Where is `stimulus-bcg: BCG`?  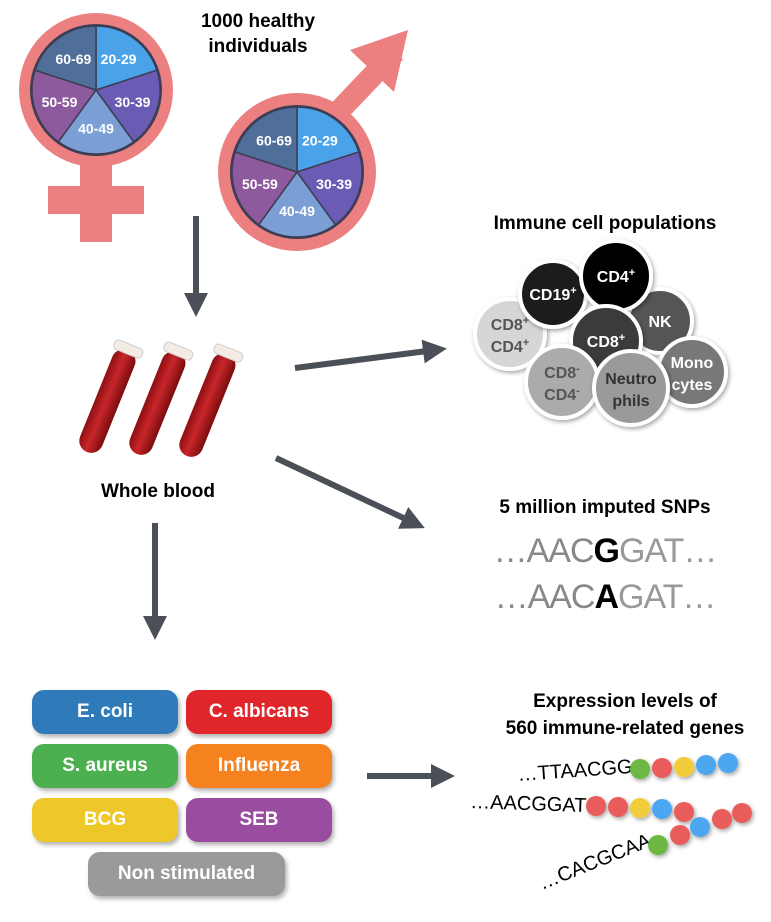
stimulus-bcg: BCG is located at coordinates (105, 820).